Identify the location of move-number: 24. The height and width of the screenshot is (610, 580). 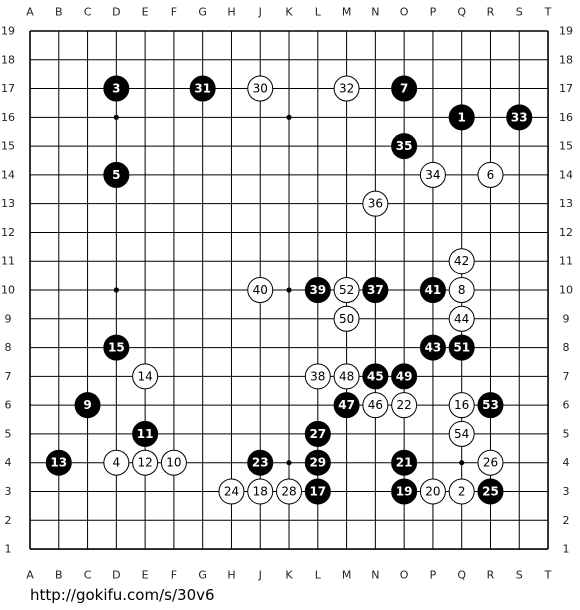
(231, 491).